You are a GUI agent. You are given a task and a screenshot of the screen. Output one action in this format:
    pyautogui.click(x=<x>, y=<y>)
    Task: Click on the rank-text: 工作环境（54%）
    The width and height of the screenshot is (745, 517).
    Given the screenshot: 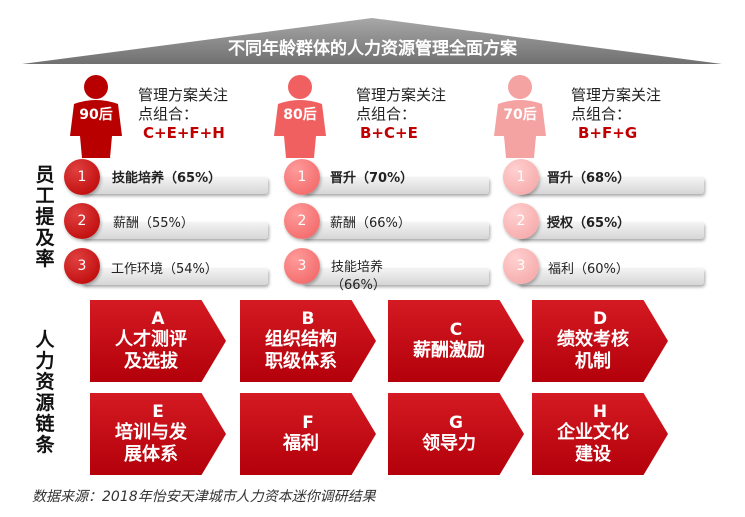 What is the action you would take?
    pyautogui.click(x=164, y=269)
    